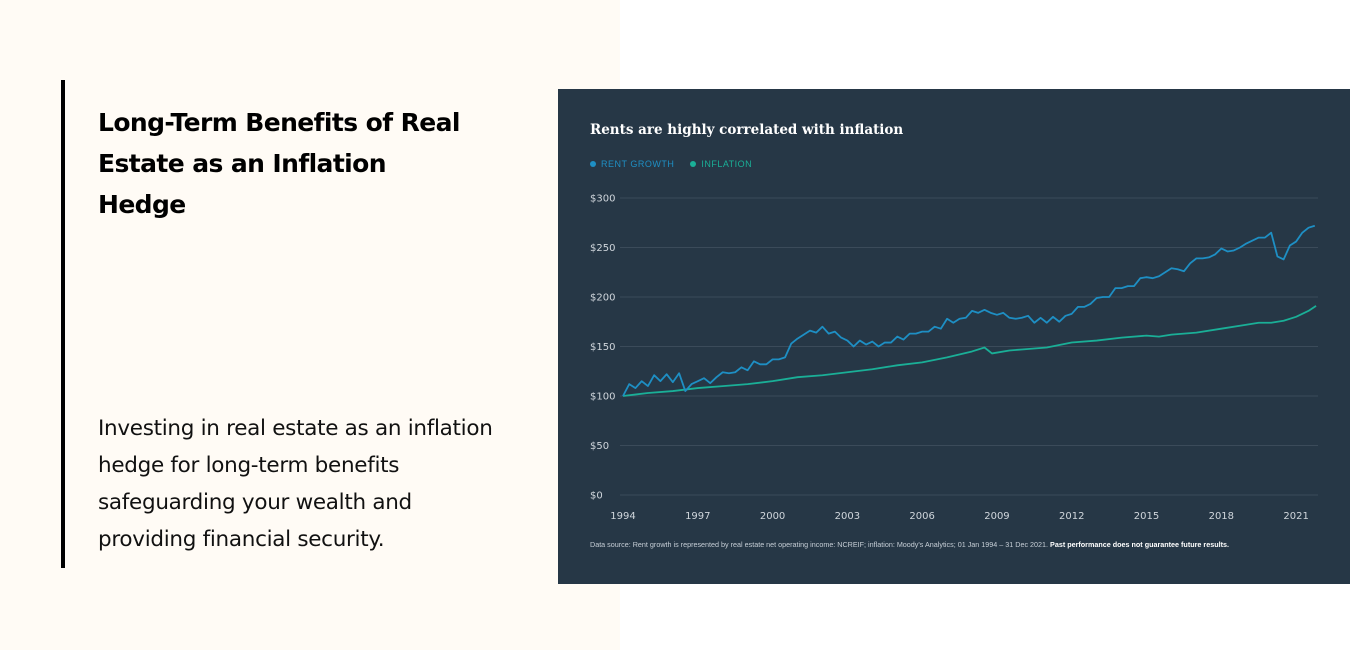 This screenshot has height=650, width=1350. I want to click on x-tick-label: 2012, so click(1071, 516).